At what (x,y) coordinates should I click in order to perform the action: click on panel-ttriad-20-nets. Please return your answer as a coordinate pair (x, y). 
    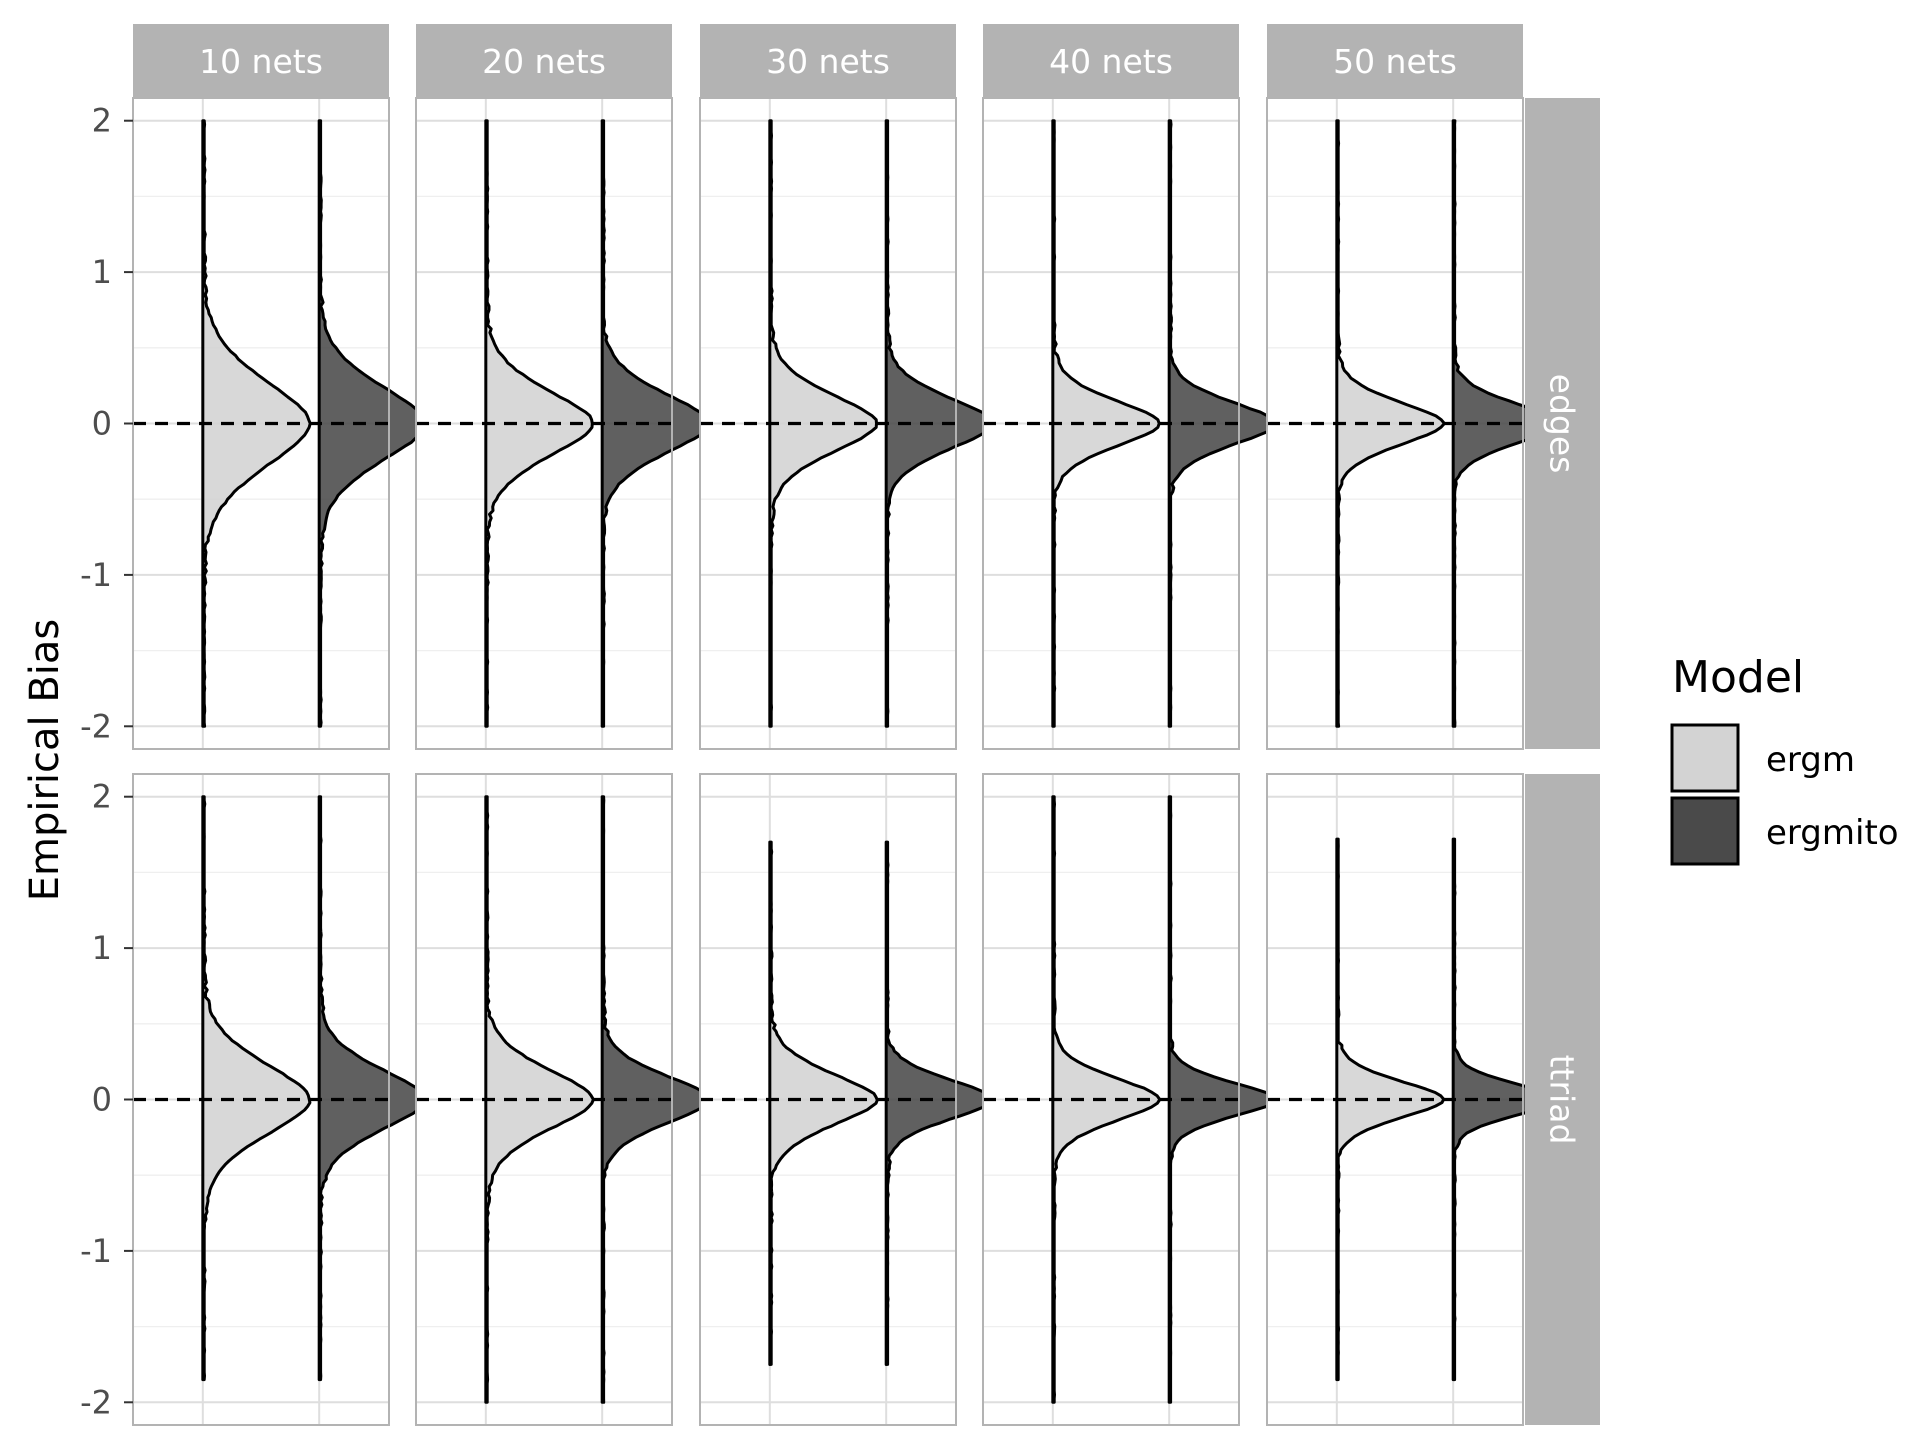
    Looking at the image, I should click on (563, 1099).